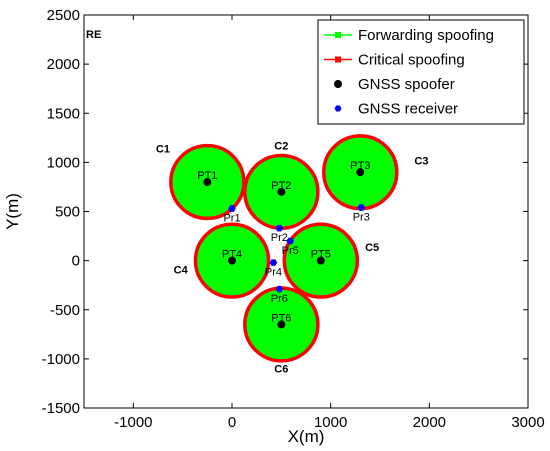 The image size is (550, 451). What do you see at coordinates (273, 273) in the screenshot?
I see `receiver-label: Pr4` at bounding box center [273, 273].